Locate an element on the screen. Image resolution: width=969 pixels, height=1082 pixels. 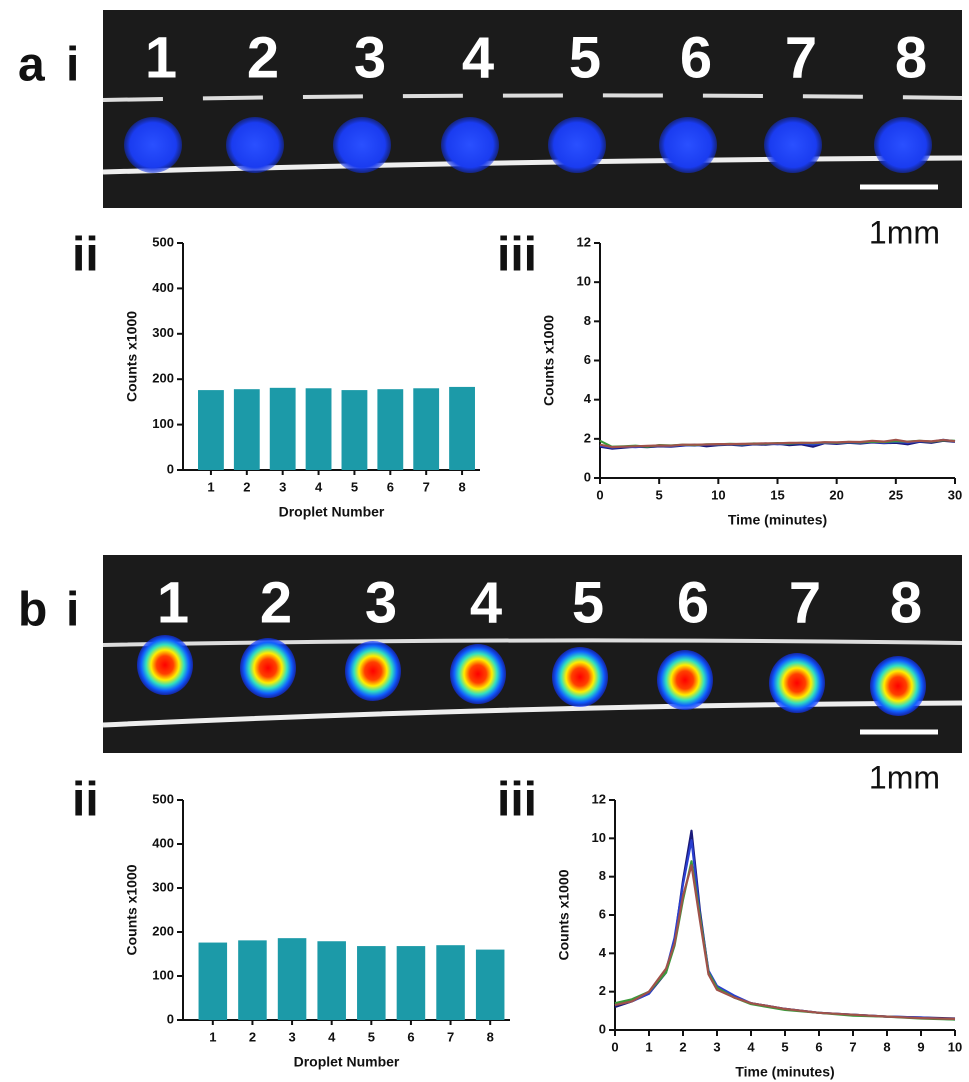
x-tick-label: 0 is located at coordinates (599, 494).